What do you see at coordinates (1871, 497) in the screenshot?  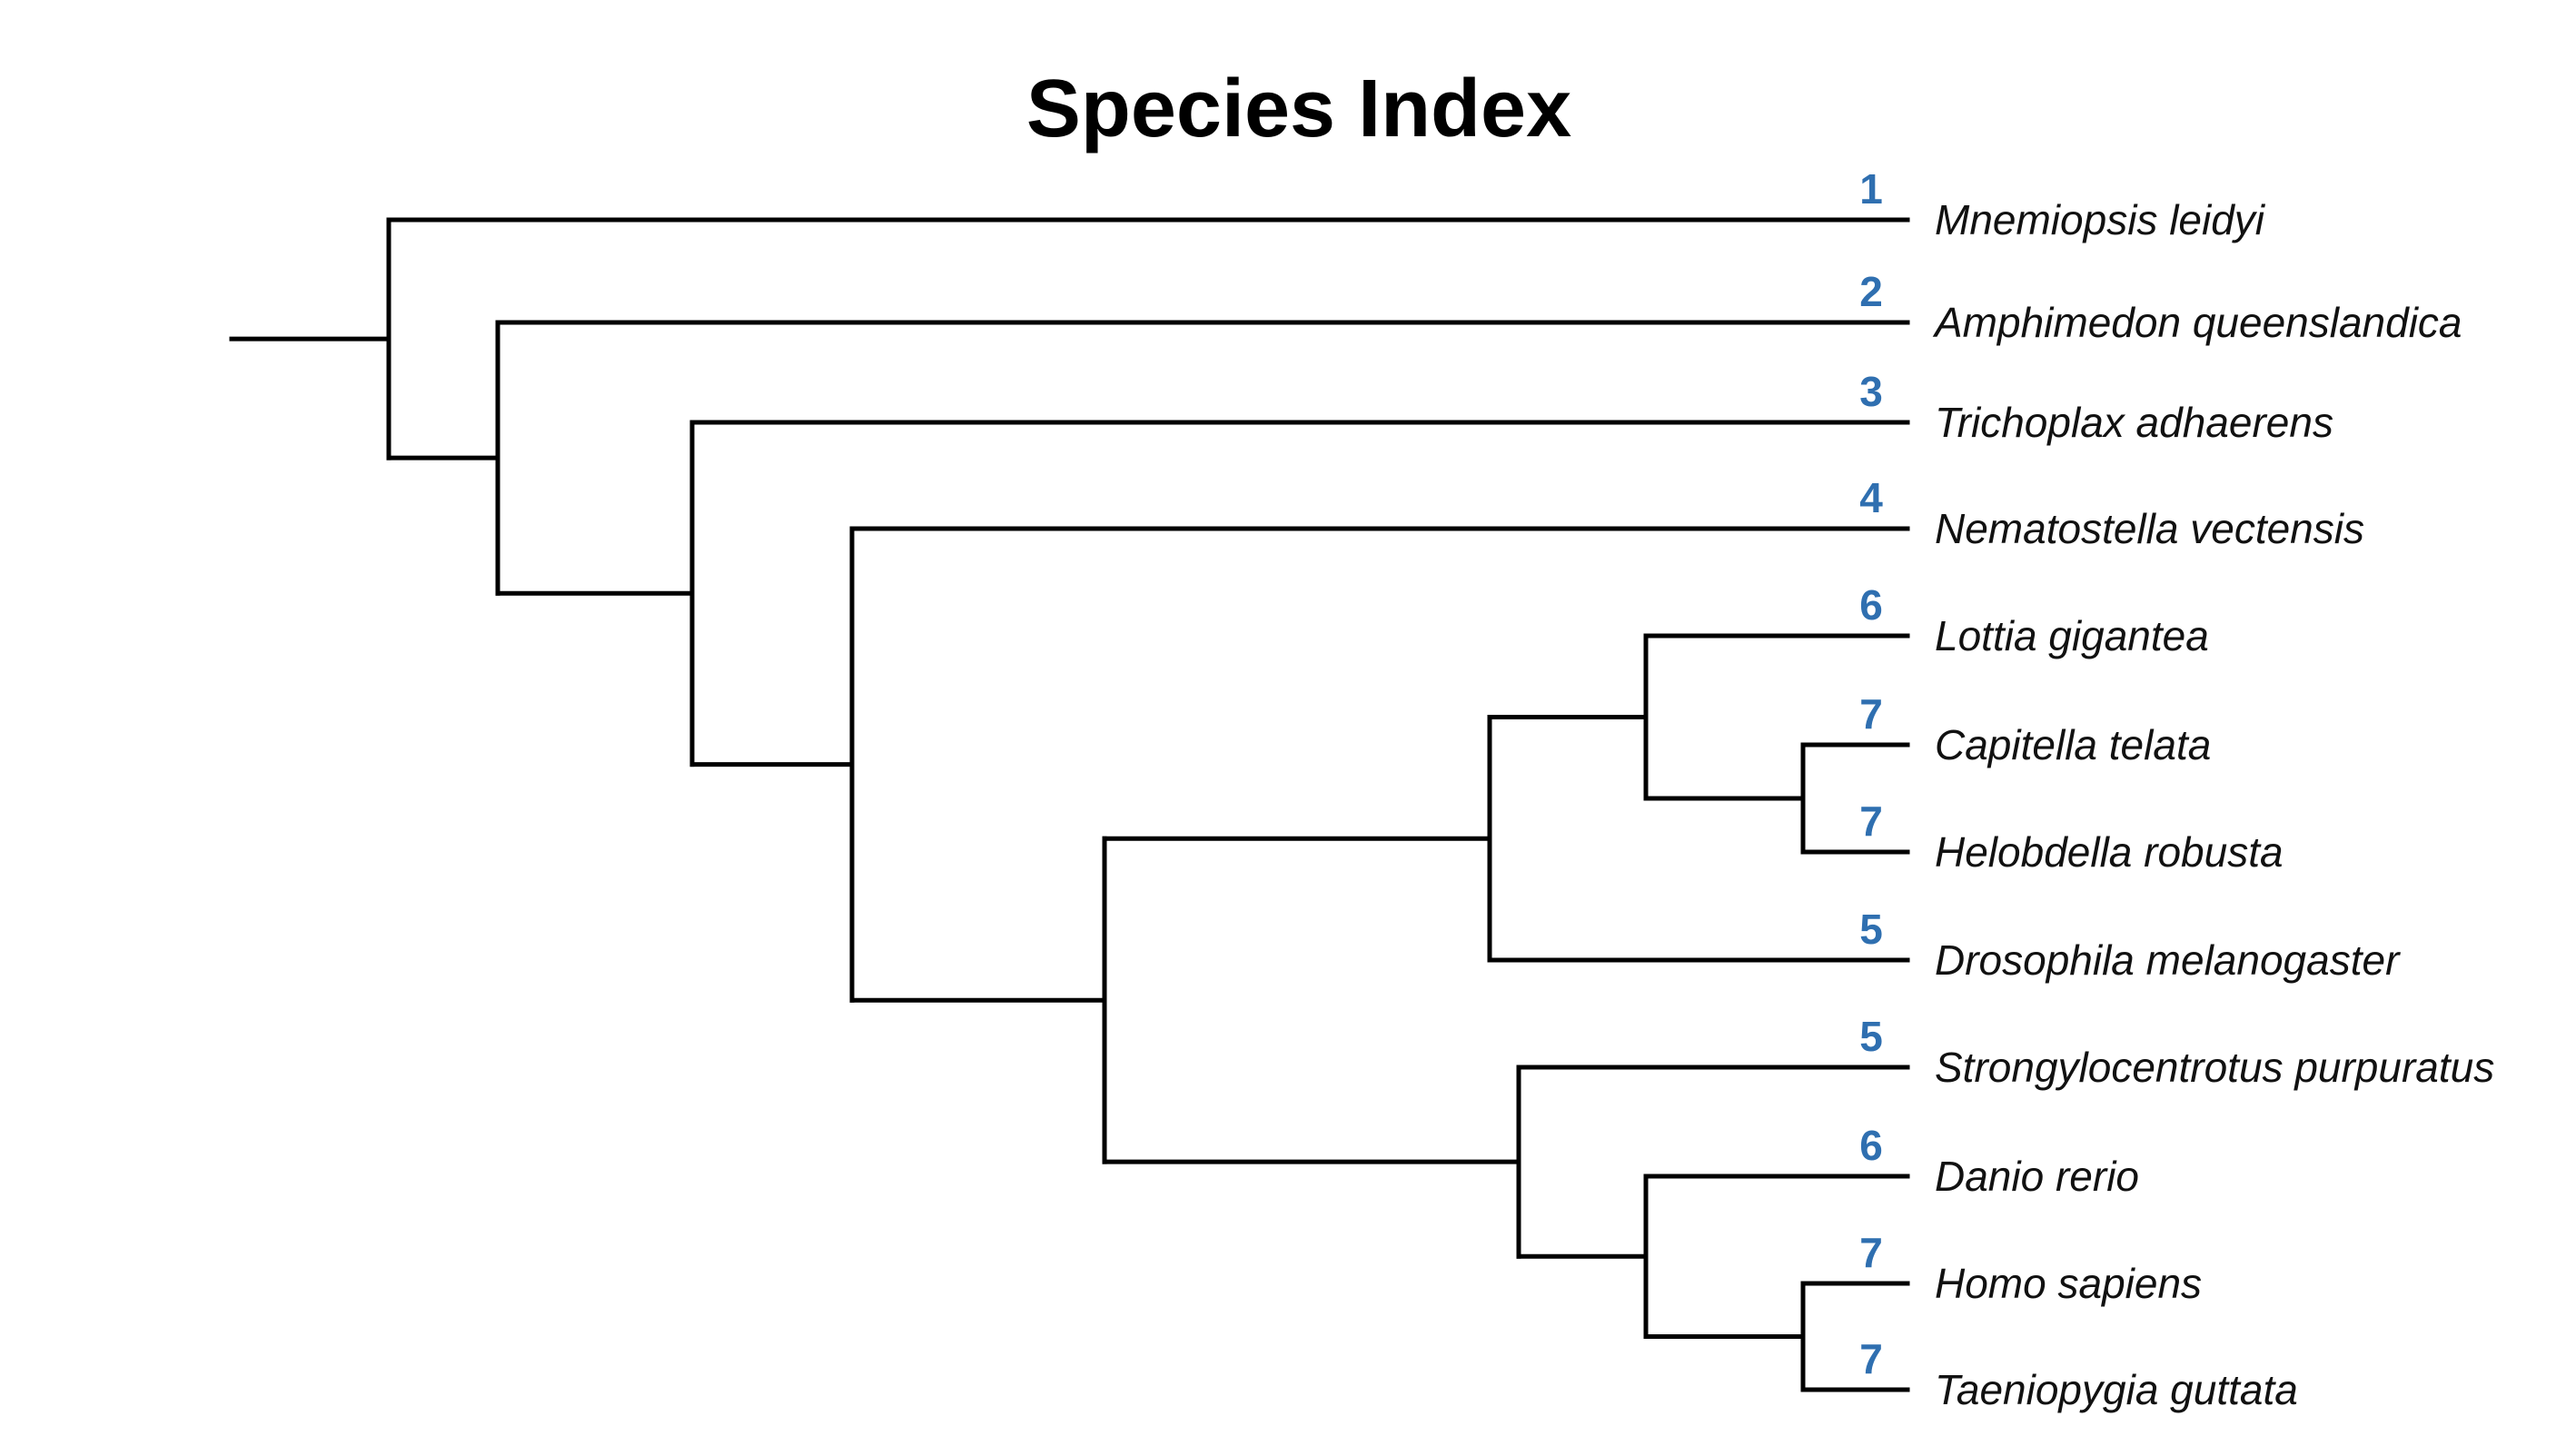 I see `species-index-label: 4` at bounding box center [1871, 497].